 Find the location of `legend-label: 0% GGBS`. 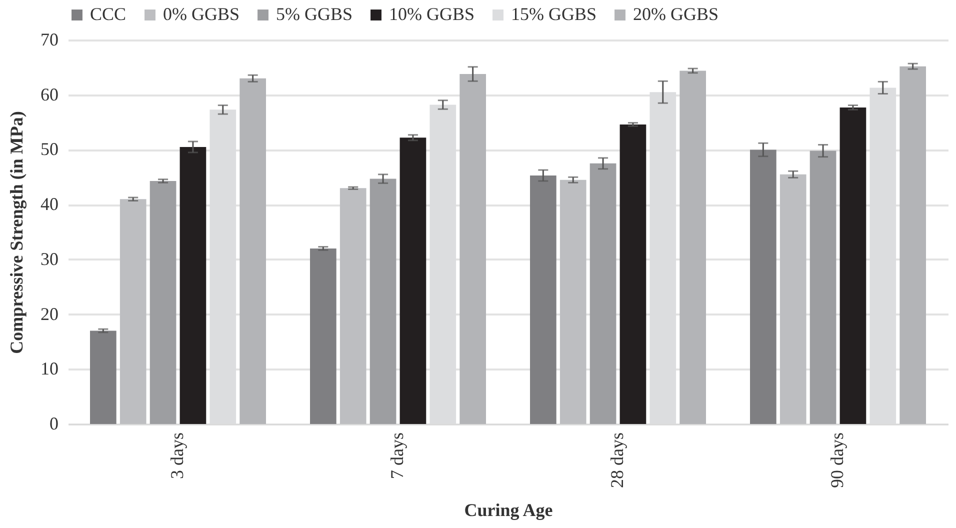

legend-label: 0% GGBS is located at coordinates (201, 14).